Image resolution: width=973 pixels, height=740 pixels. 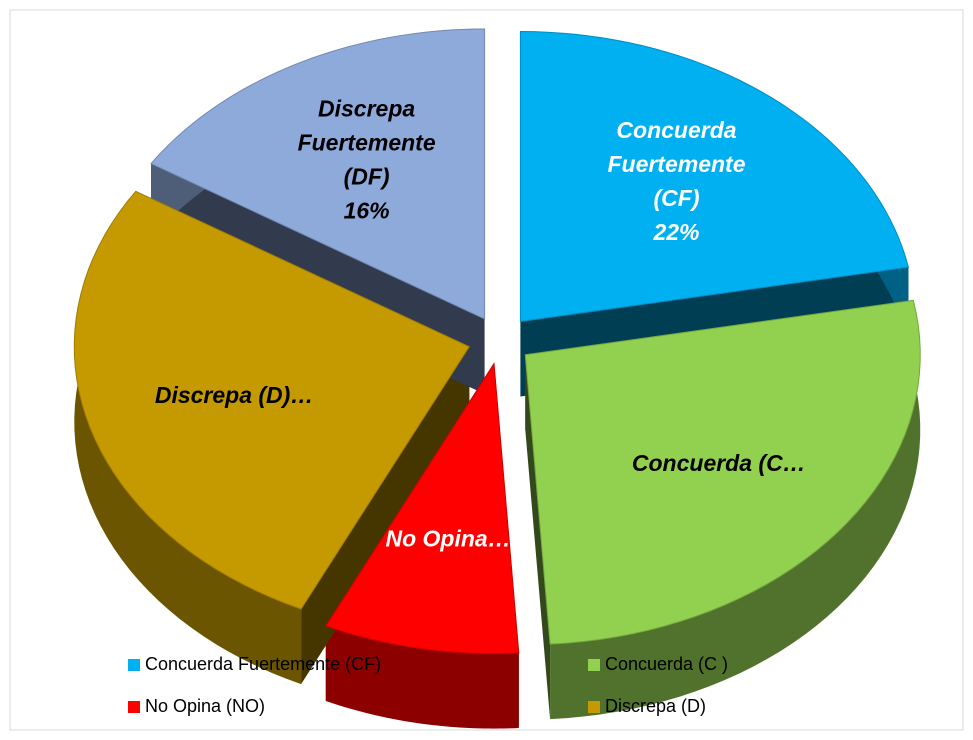 I want to click on slice-label: 16%, so click(x=367, y=210).